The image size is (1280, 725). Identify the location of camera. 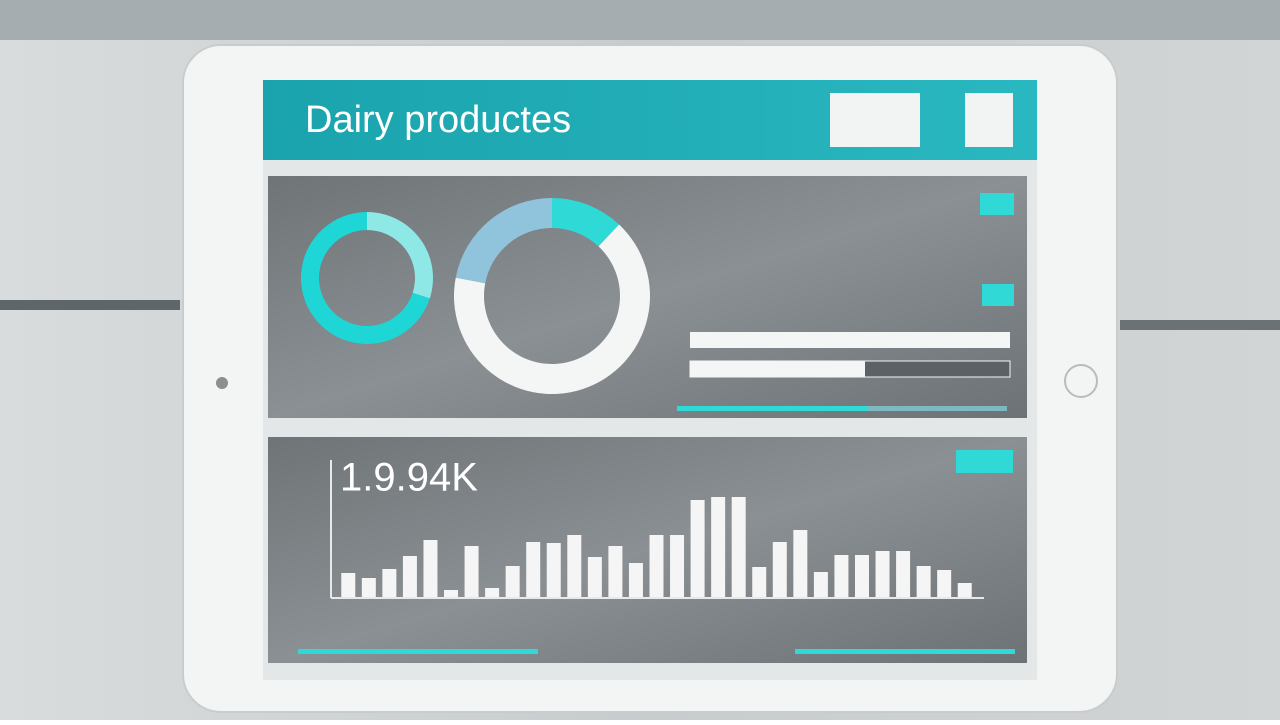
(222, 383).